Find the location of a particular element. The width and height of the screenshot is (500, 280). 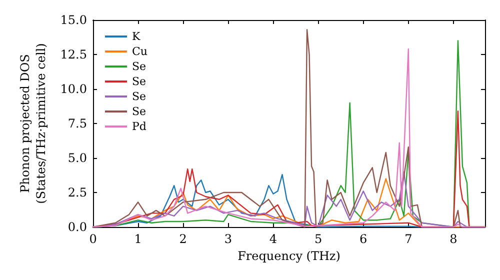

x-tick-label: 0 is located at coordinates (93, 239).